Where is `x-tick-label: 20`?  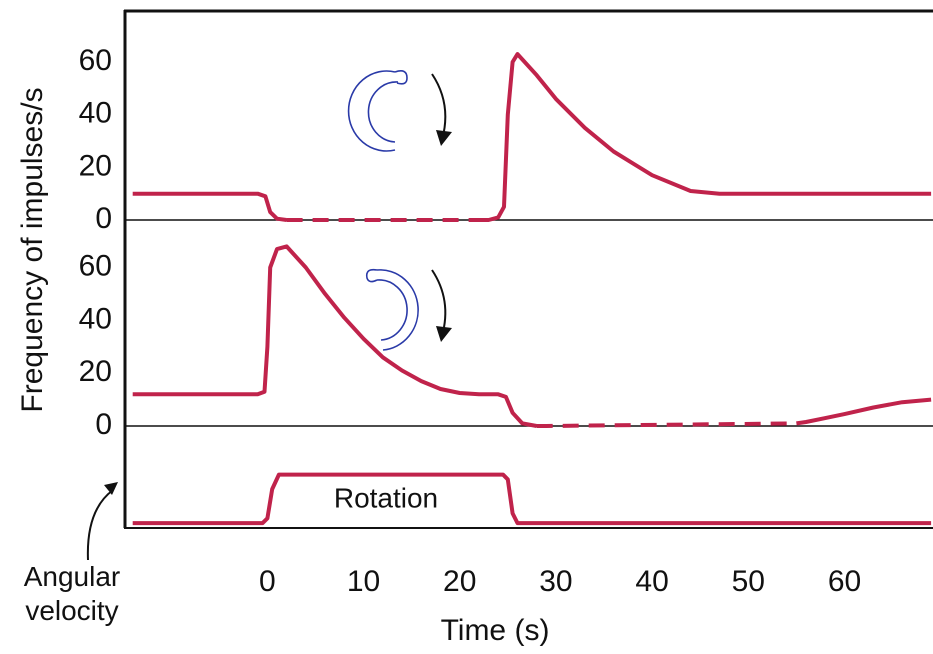 x-tick-label: 20 is located at coordinates (459, 581).